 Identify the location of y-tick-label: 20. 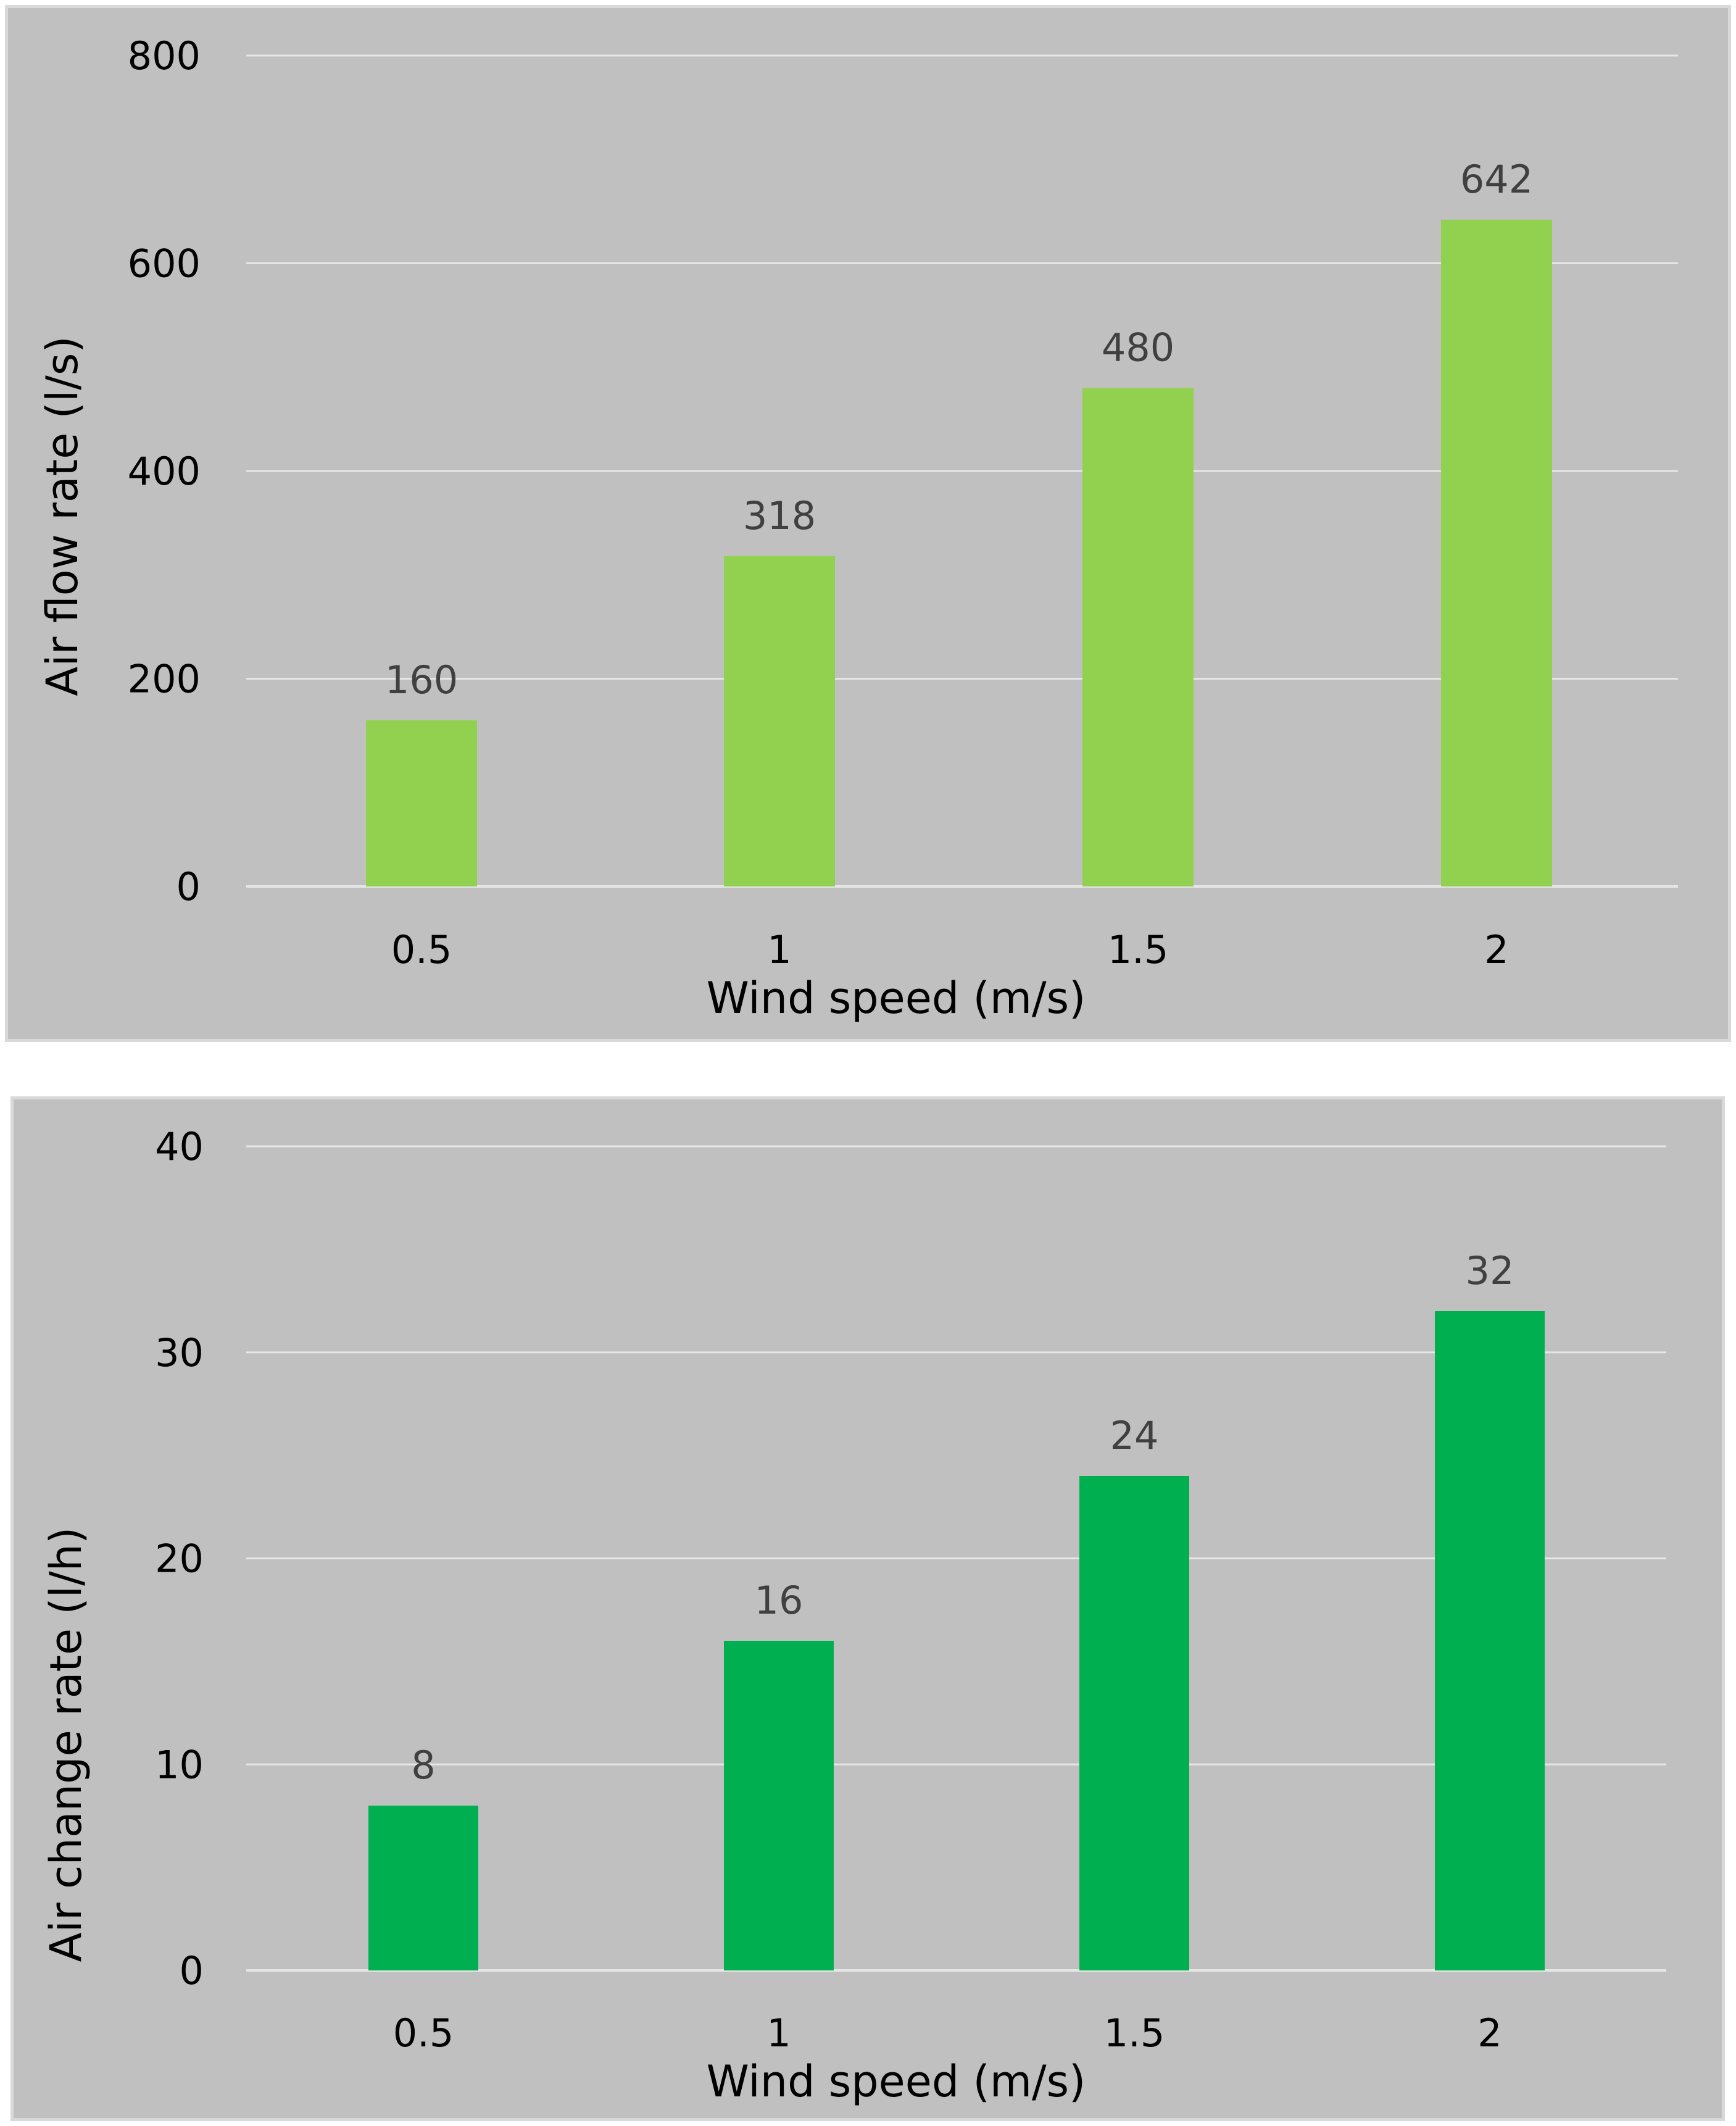
(179, 1559).